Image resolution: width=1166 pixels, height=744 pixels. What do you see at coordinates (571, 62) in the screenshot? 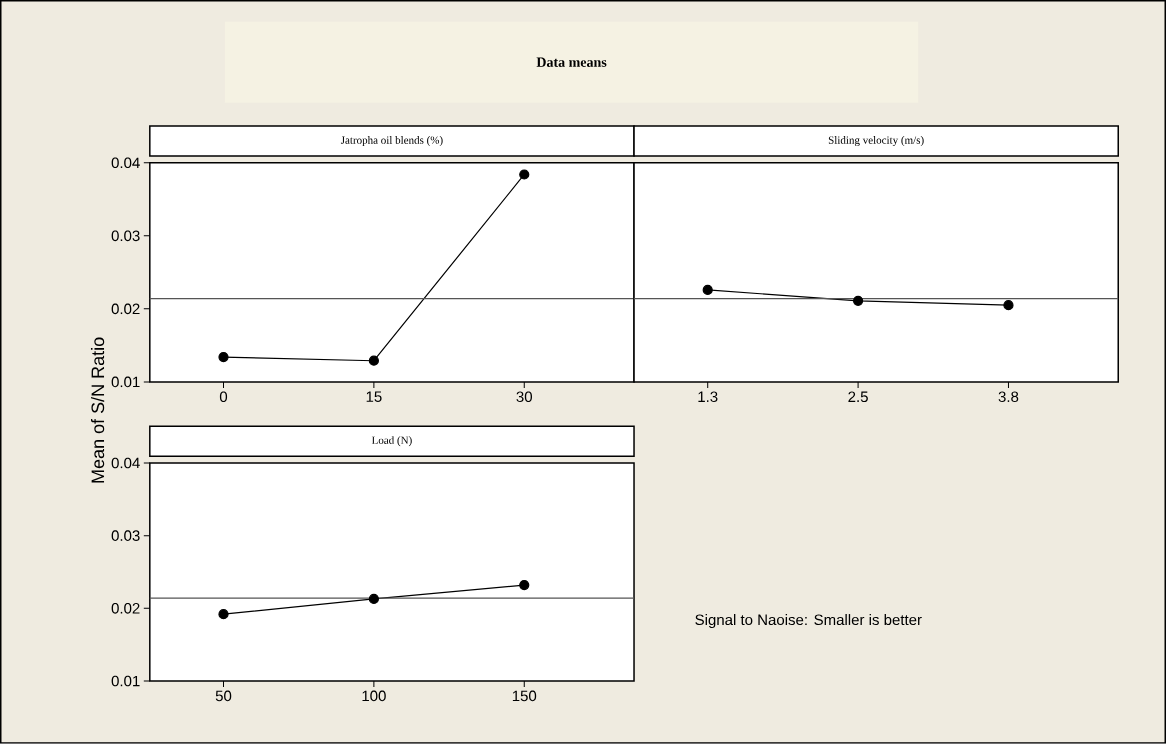
I see `text: Data means` at bounding box center [571, 62].